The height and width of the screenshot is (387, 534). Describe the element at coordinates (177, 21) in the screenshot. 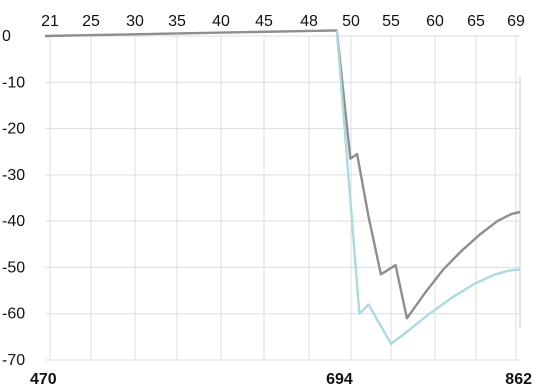

I see `top-tick-label: 35` at that location.